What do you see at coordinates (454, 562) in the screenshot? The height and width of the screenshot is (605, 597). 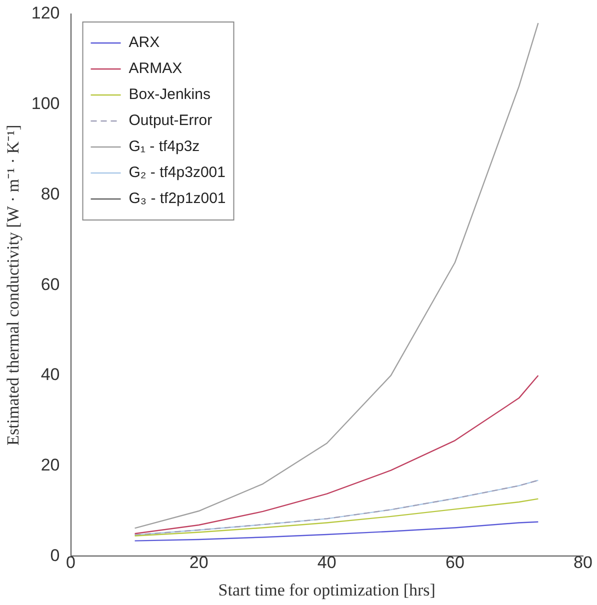 I see `x-tick-label: 60` at bounding box center [454, 562].